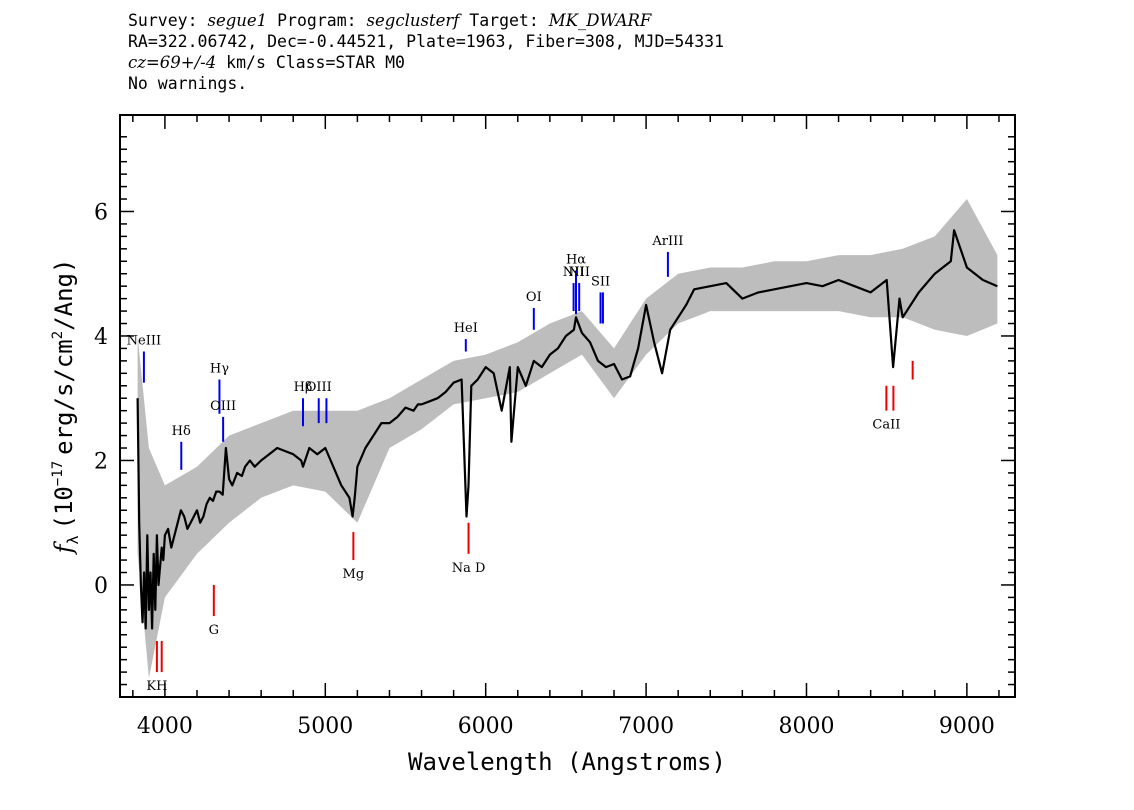 The image size is (1134, 810). I want to click on cz-value: cz=69+/-4, so click(172, 62).